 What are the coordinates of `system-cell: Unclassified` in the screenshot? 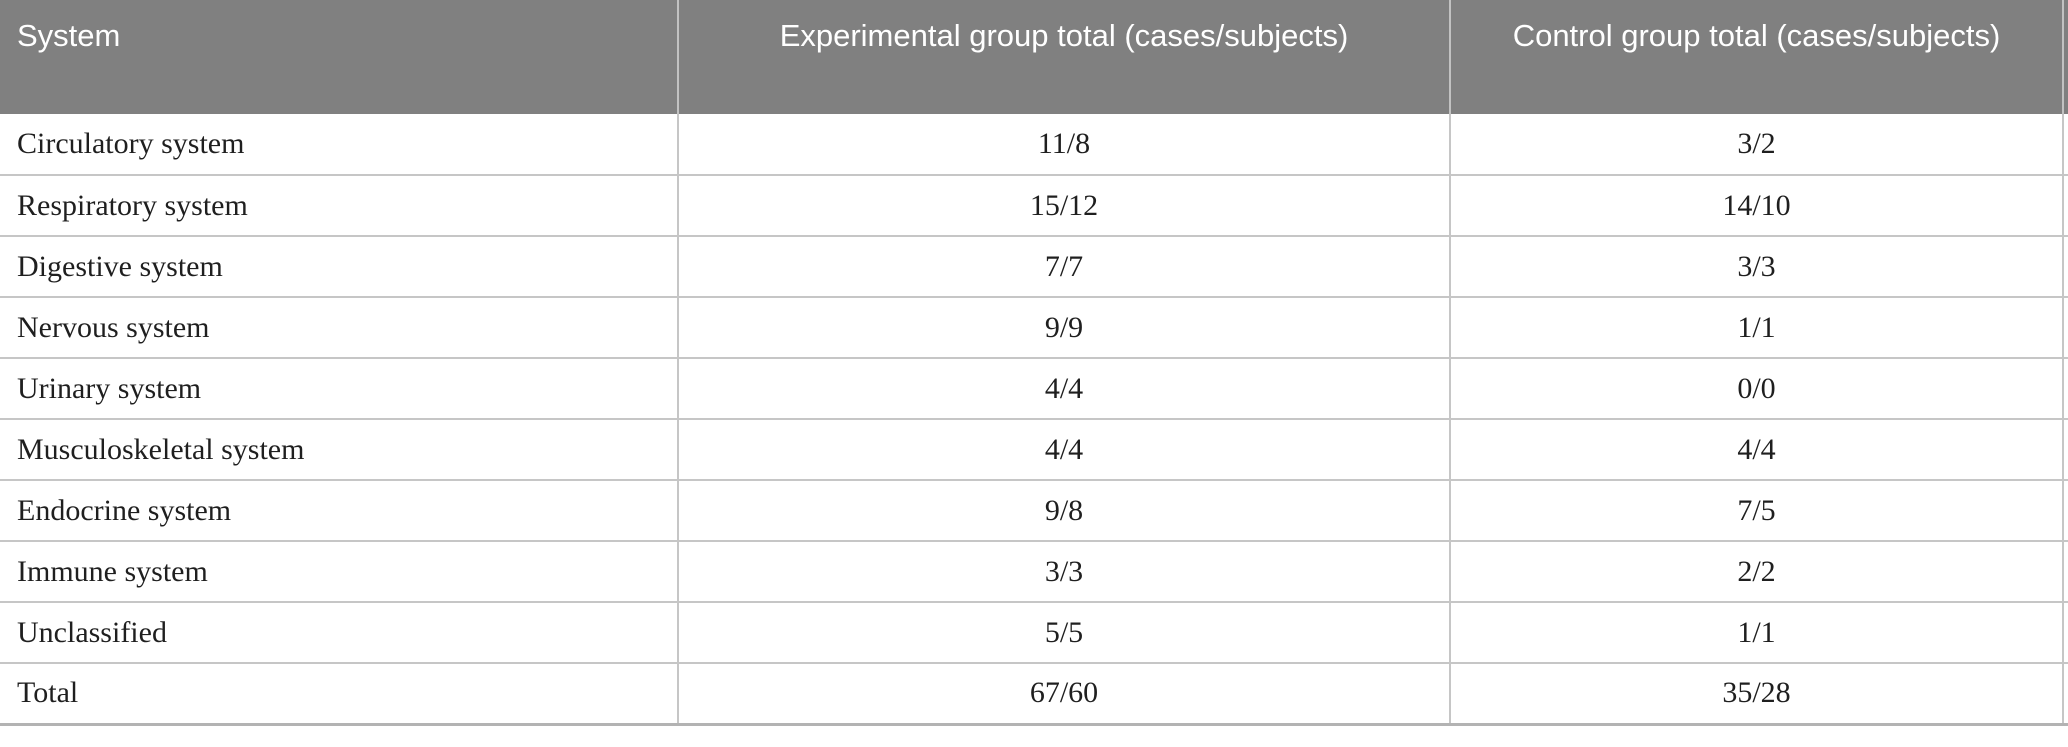 It's located at (339, 633).